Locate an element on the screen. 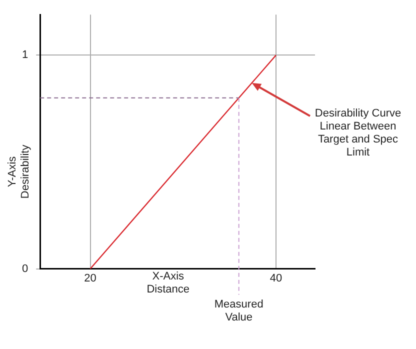 This screenshot has height=349, width=416. annotation: Desirability Curve Linear Between Target and Spec Limit is located at coordinates (358, 133).